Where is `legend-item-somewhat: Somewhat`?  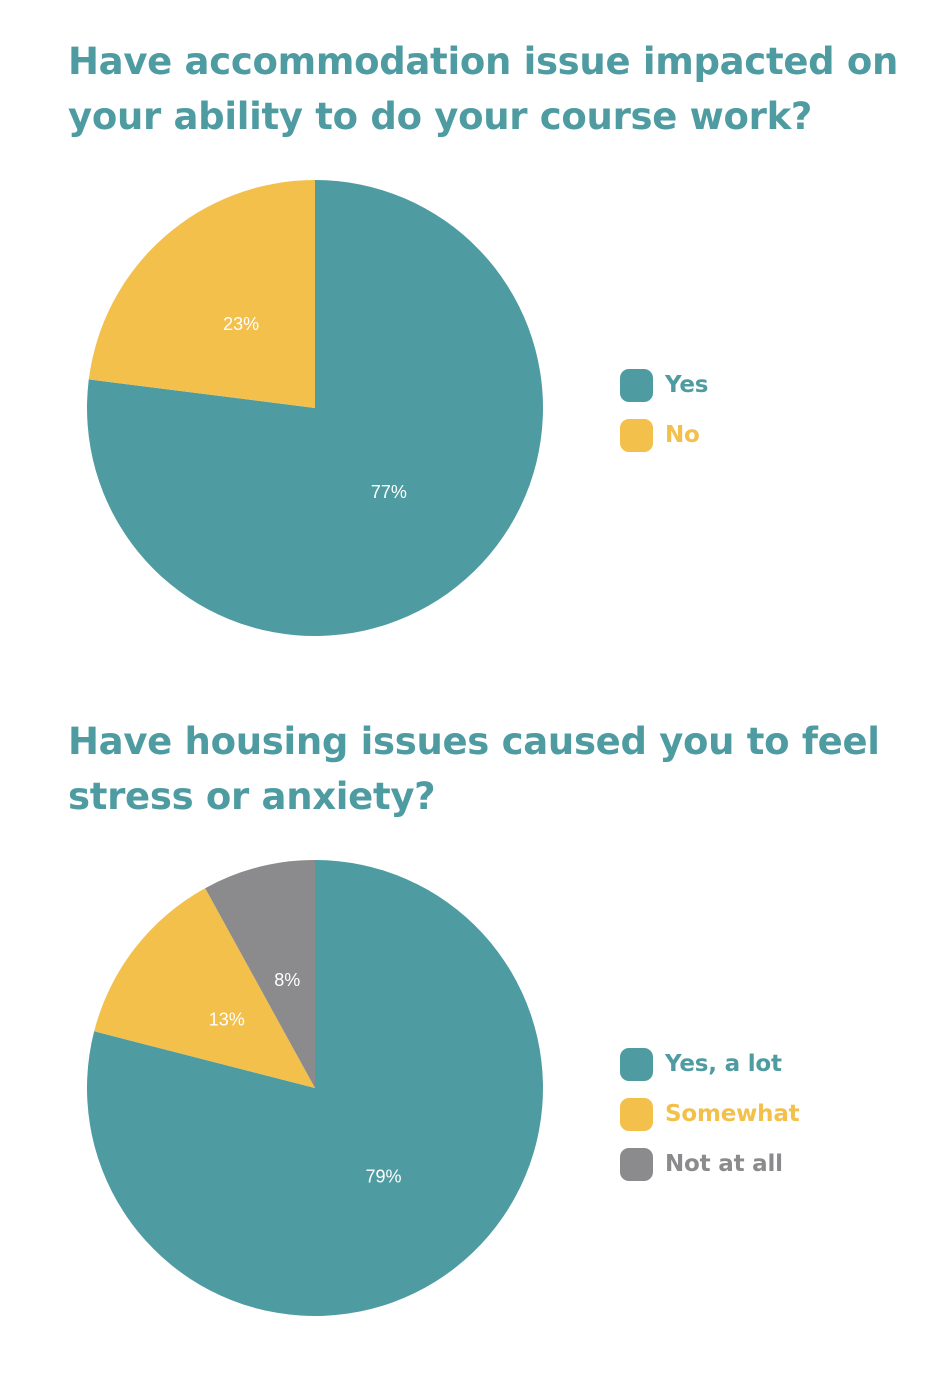
legend-item-somewhat: Somewhat is located at coordinates (710, 1114).